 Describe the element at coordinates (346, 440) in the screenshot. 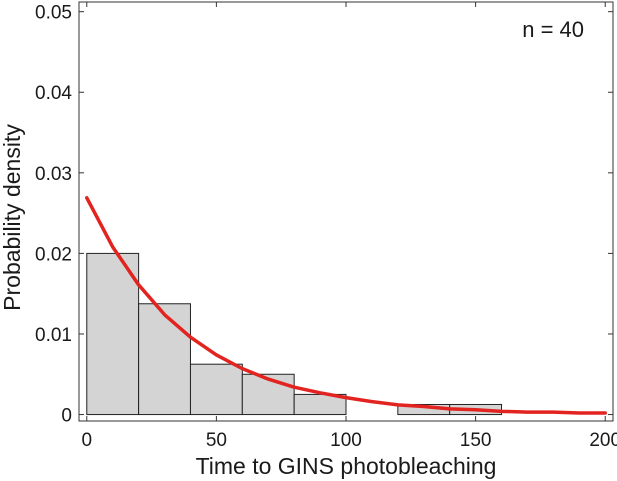

I see `x-tick-label: 100` at that location.